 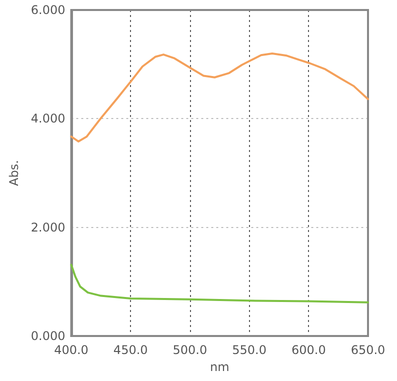 I want to click on x-tick-label: 550.0, so click(x=249, y=350).